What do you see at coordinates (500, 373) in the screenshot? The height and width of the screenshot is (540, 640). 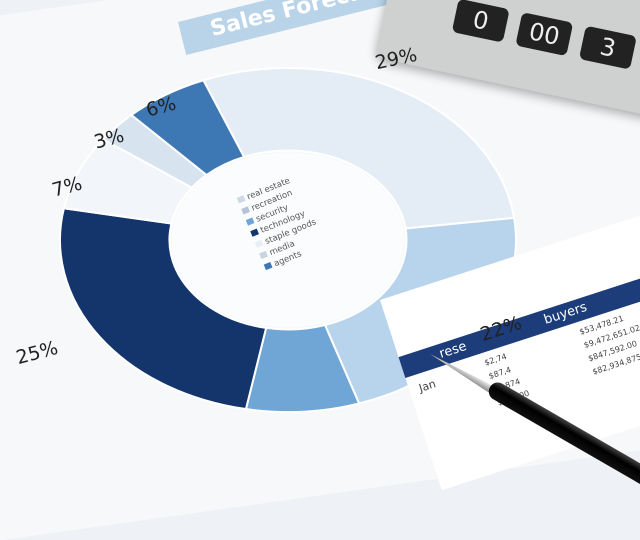 I see `table-cell: $87,4` at bounding box center [500, 373].